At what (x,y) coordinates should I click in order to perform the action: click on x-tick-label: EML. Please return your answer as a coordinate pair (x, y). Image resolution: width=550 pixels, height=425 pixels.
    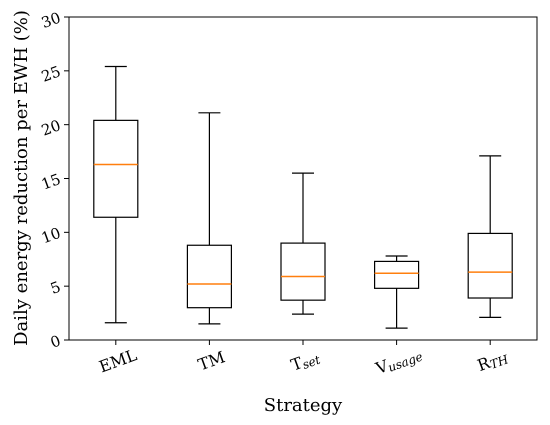
    Looking at the image, I should click on (117, 360).